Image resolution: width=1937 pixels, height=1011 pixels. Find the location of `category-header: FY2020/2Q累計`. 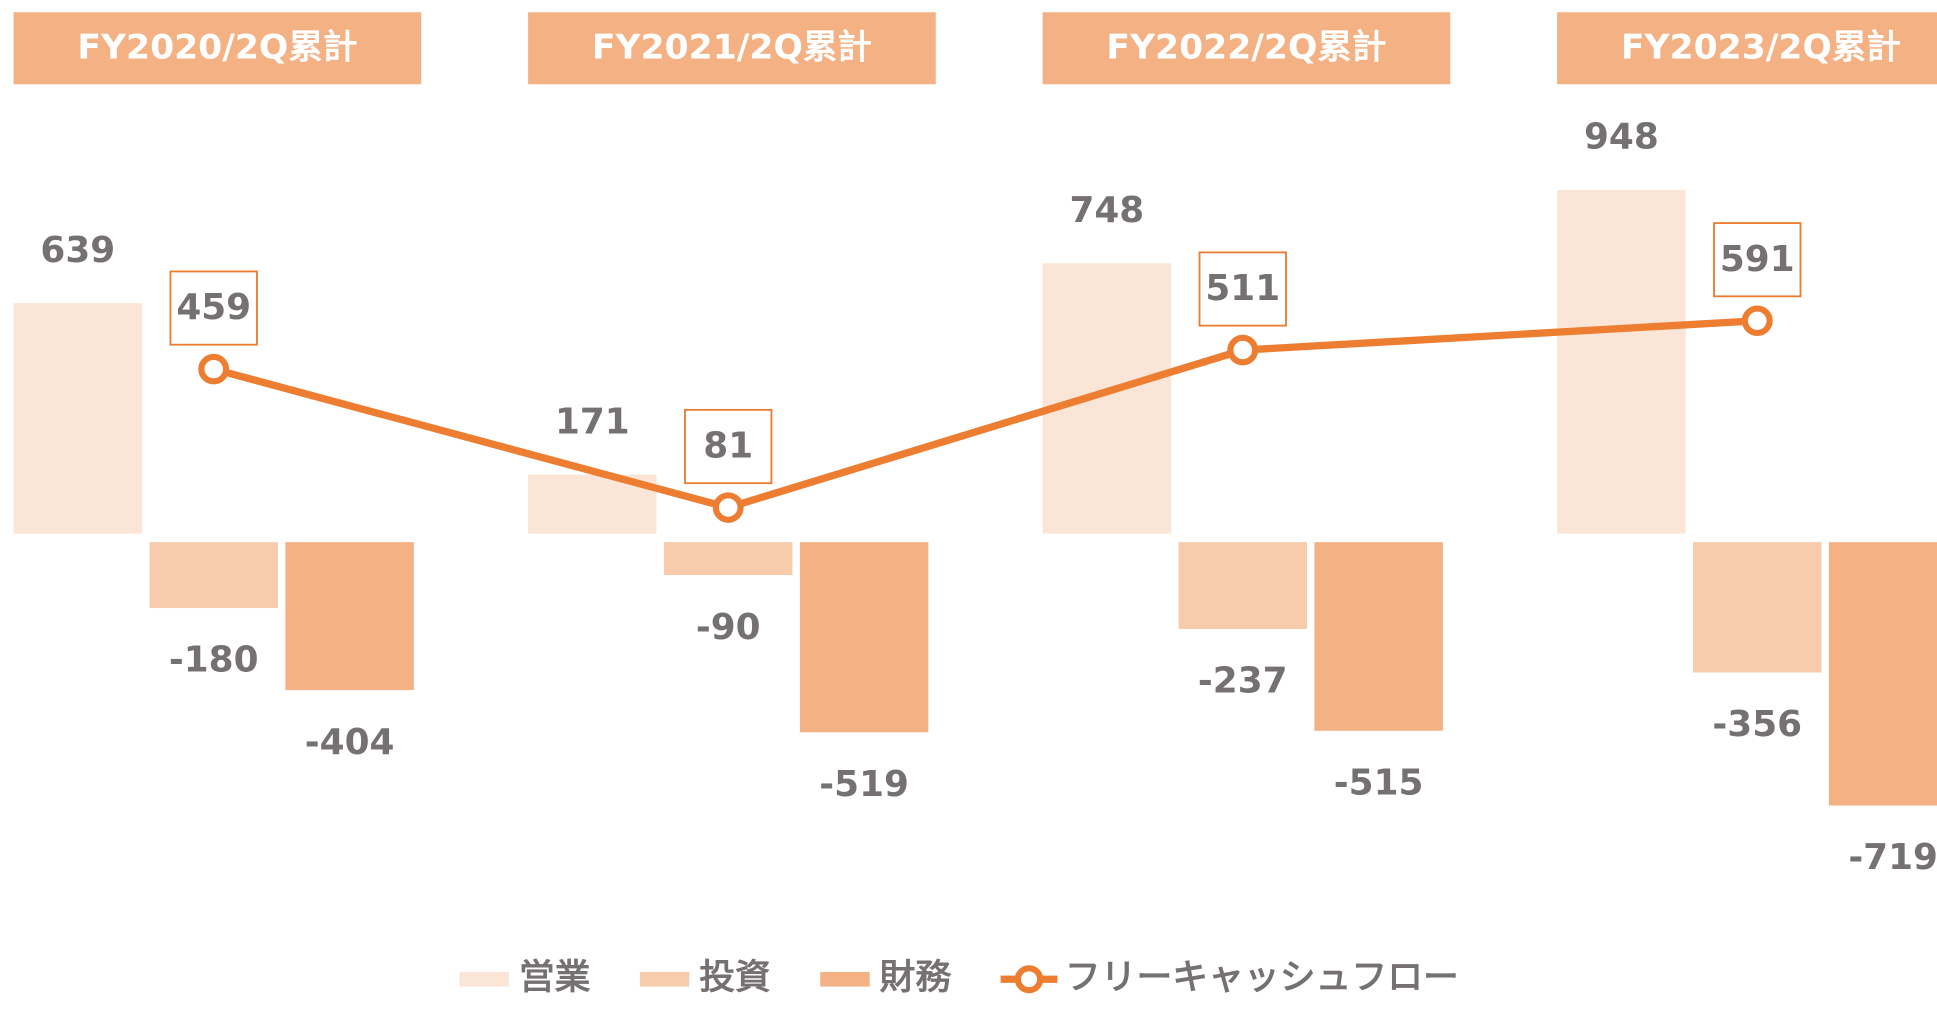

category-header: FY2020/2Q累計 is located at coordinates (217, 47).